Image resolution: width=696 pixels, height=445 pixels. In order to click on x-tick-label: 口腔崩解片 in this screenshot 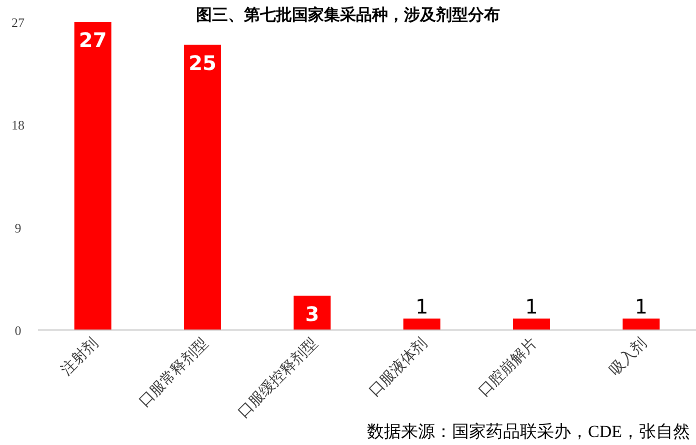, I will do `click(507, 367)`.